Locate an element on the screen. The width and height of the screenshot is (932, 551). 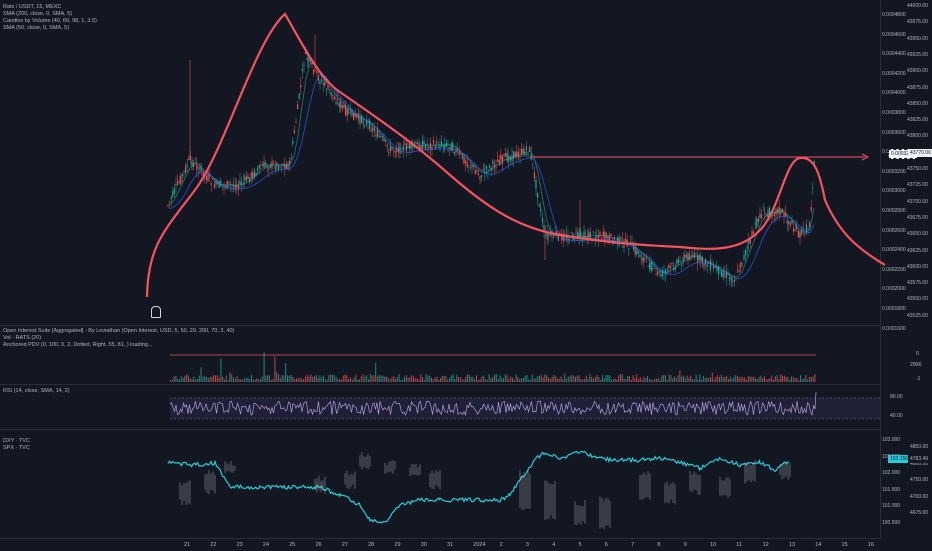
price-axis is located at coordinates (906, 269).